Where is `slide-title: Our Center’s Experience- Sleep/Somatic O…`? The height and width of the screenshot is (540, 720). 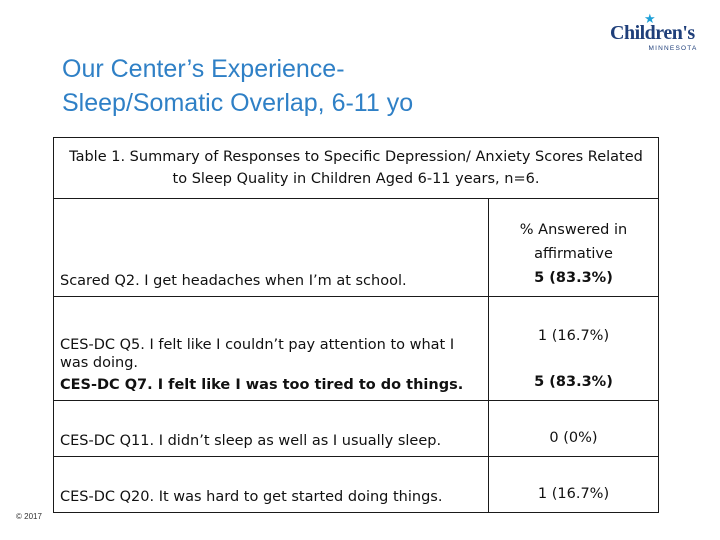
slide-title: Our Center’s Experience- Sleep/Somatic O… is located at coordinates (237, 86).